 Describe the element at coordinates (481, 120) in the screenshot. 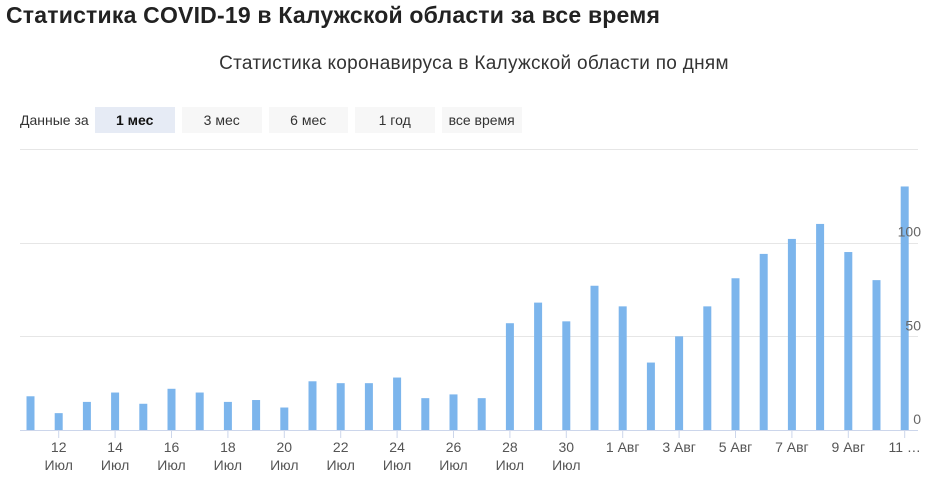

I see `range-button-all-time: все время` at that location.